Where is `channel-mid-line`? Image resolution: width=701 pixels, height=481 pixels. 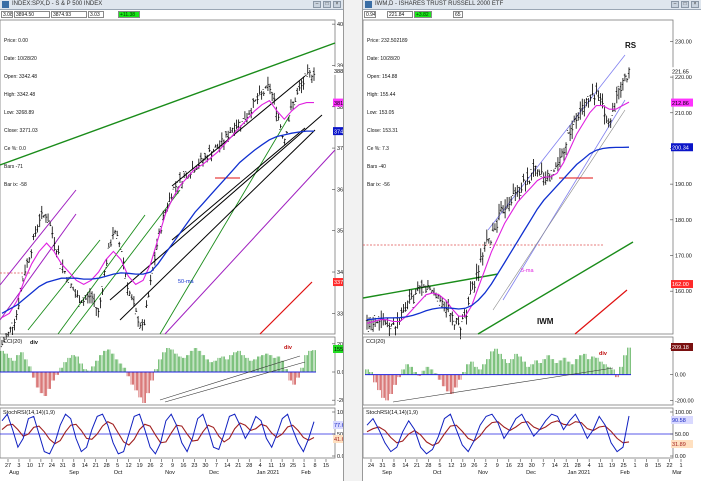
channel-mid-line is located at coordinates (238, 184).